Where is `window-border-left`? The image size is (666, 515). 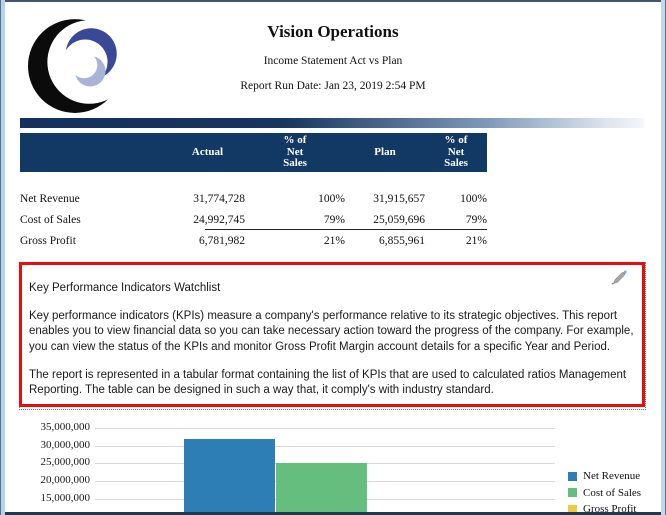
window-border-left is located at coordinates (2, 257).